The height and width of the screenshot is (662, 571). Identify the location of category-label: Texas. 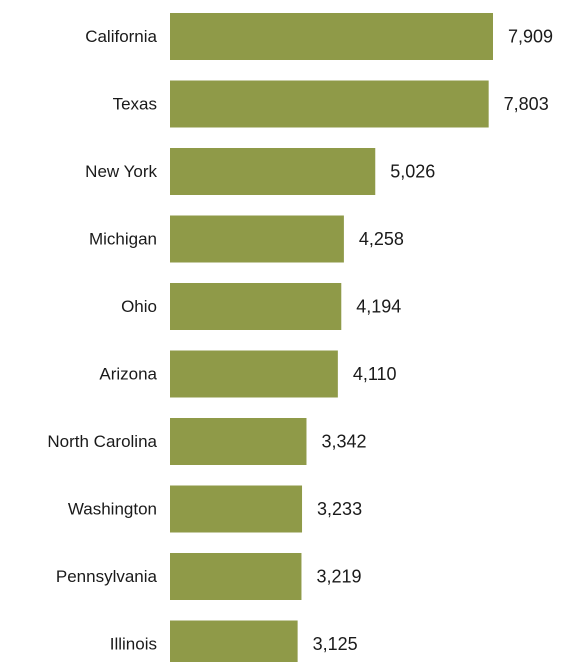
(135, 104).